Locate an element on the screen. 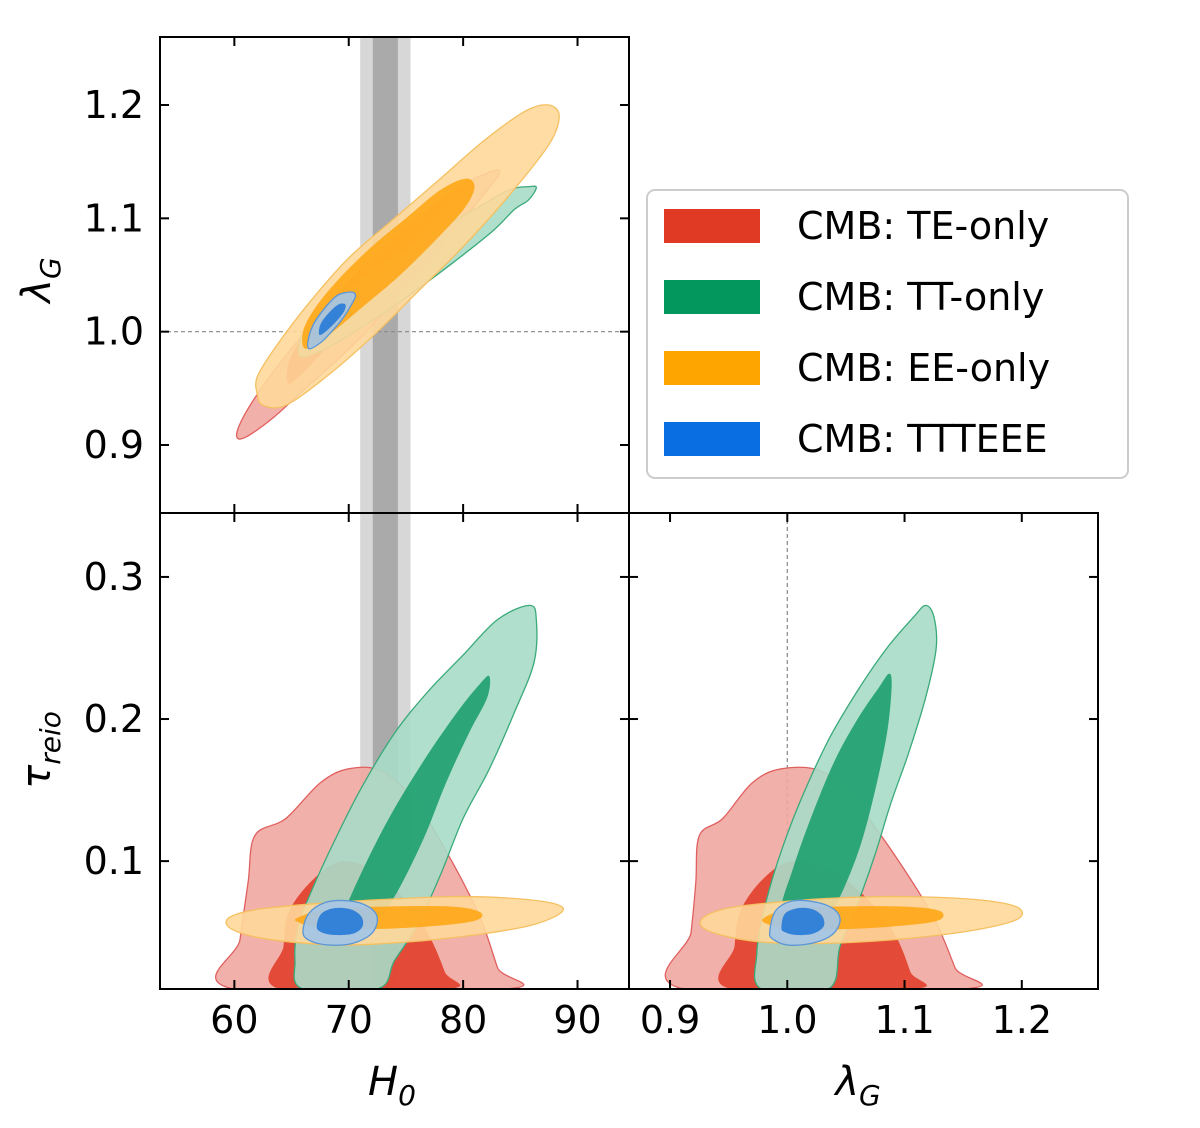 The width and height of the screenshot is (1200, 1128). x-tick-label: 0.9 is located at coordinates (670, 1020).